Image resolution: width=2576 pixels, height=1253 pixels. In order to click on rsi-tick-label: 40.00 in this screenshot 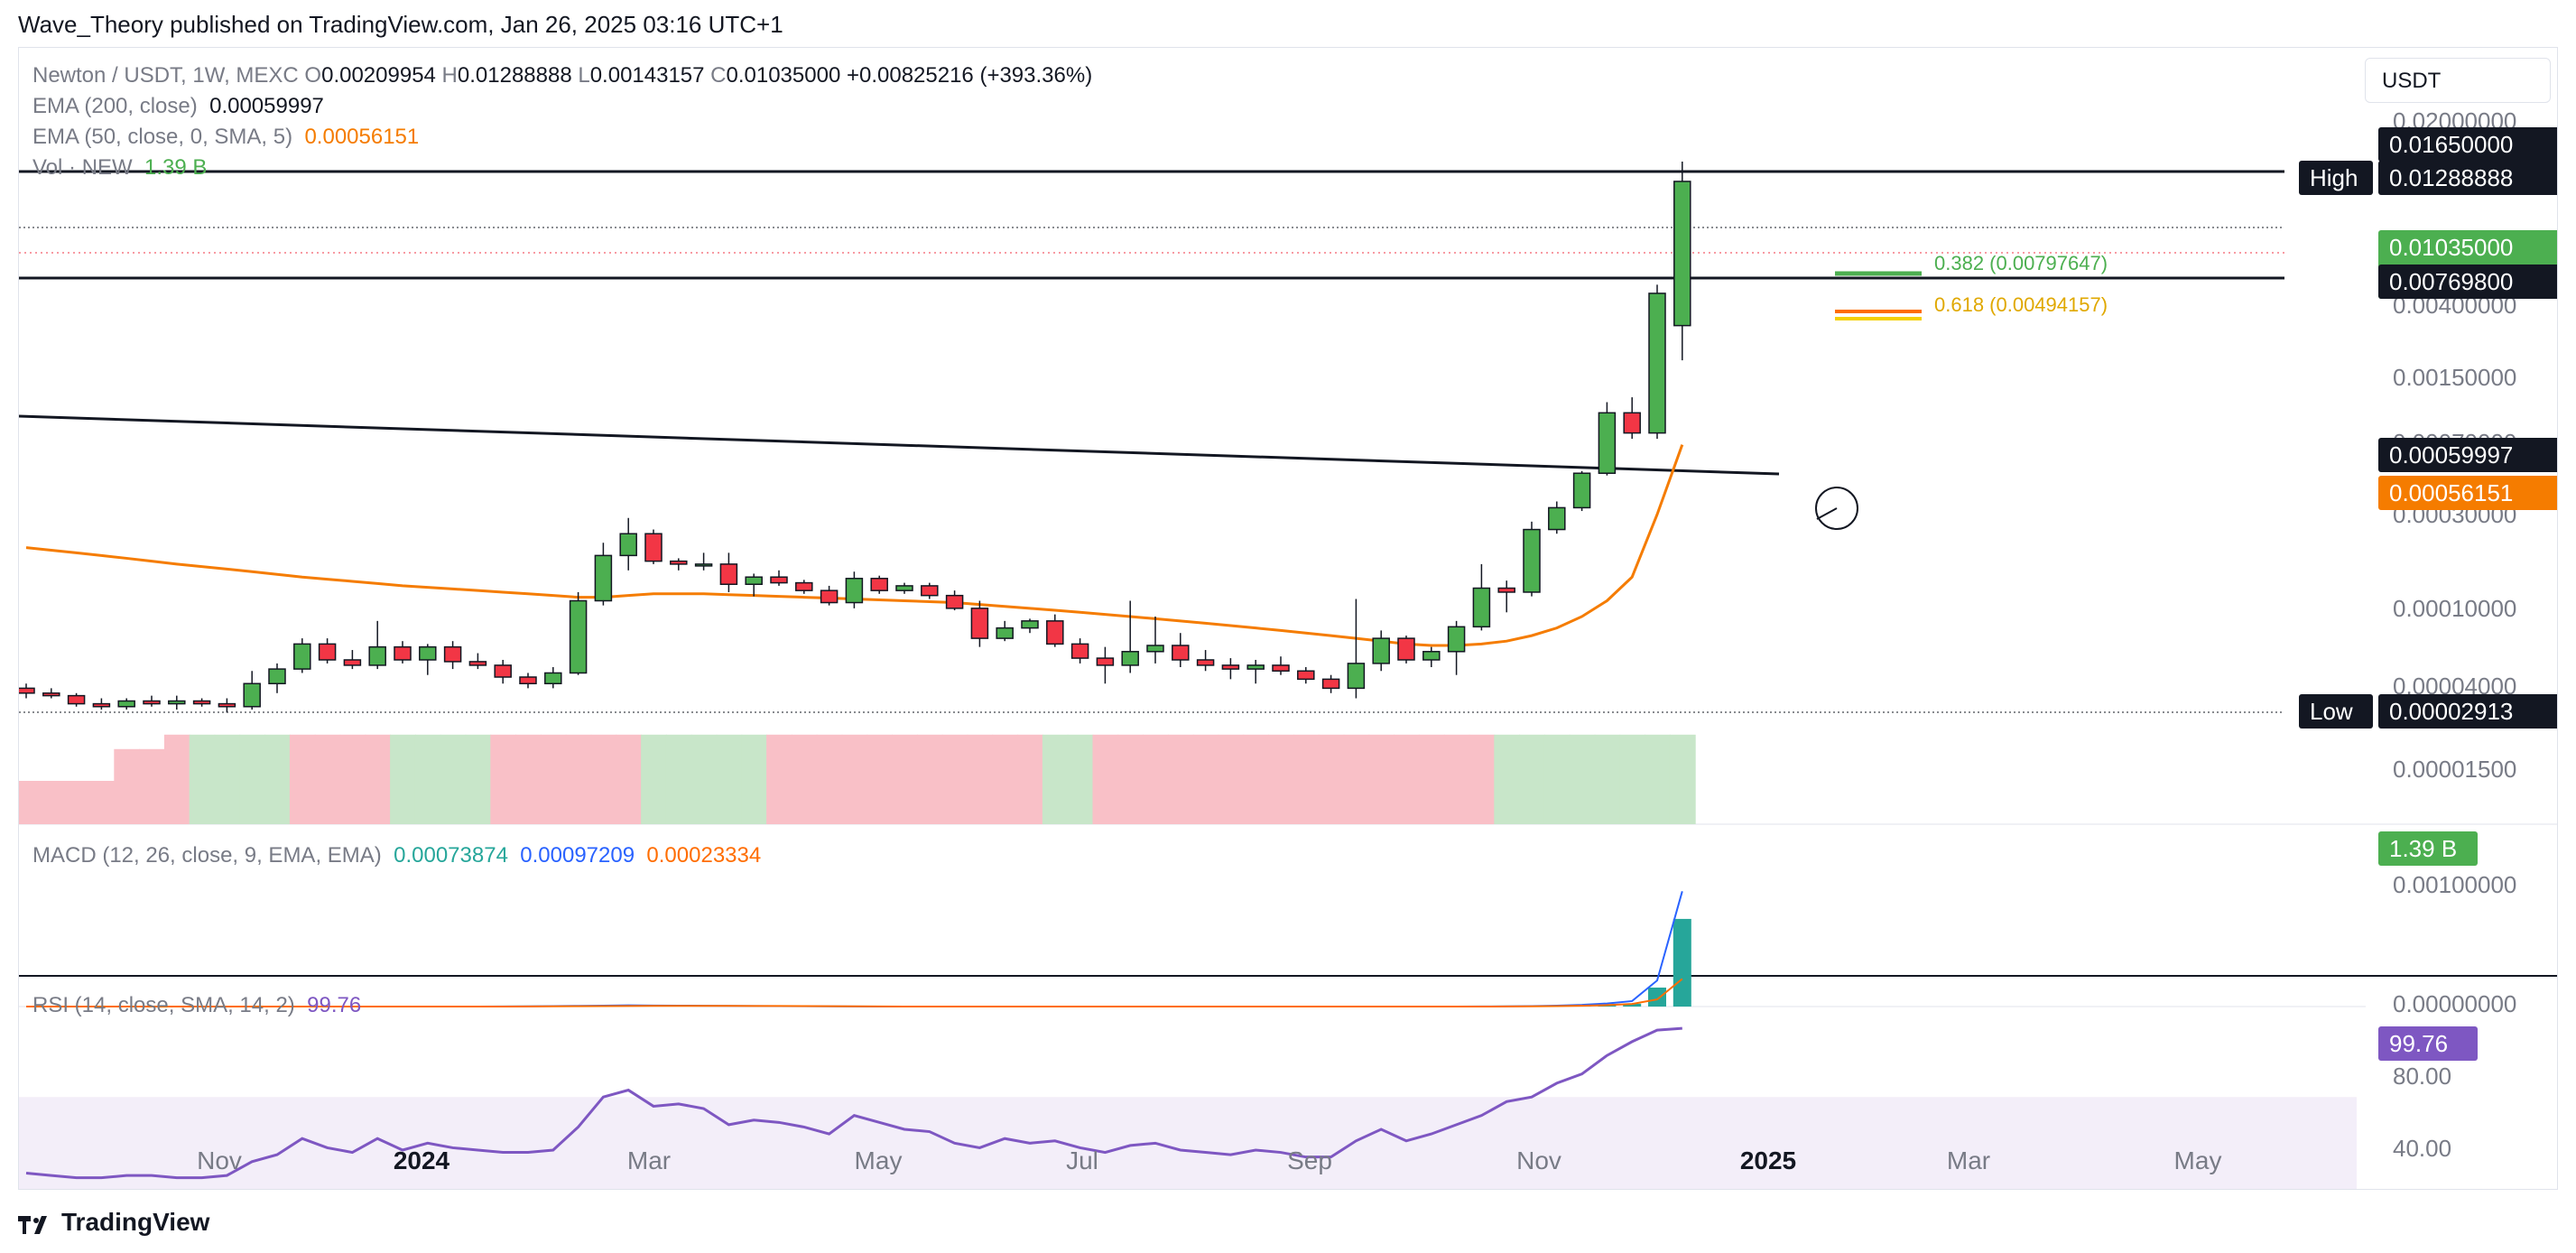, I will do `click(2422, 1148)`.